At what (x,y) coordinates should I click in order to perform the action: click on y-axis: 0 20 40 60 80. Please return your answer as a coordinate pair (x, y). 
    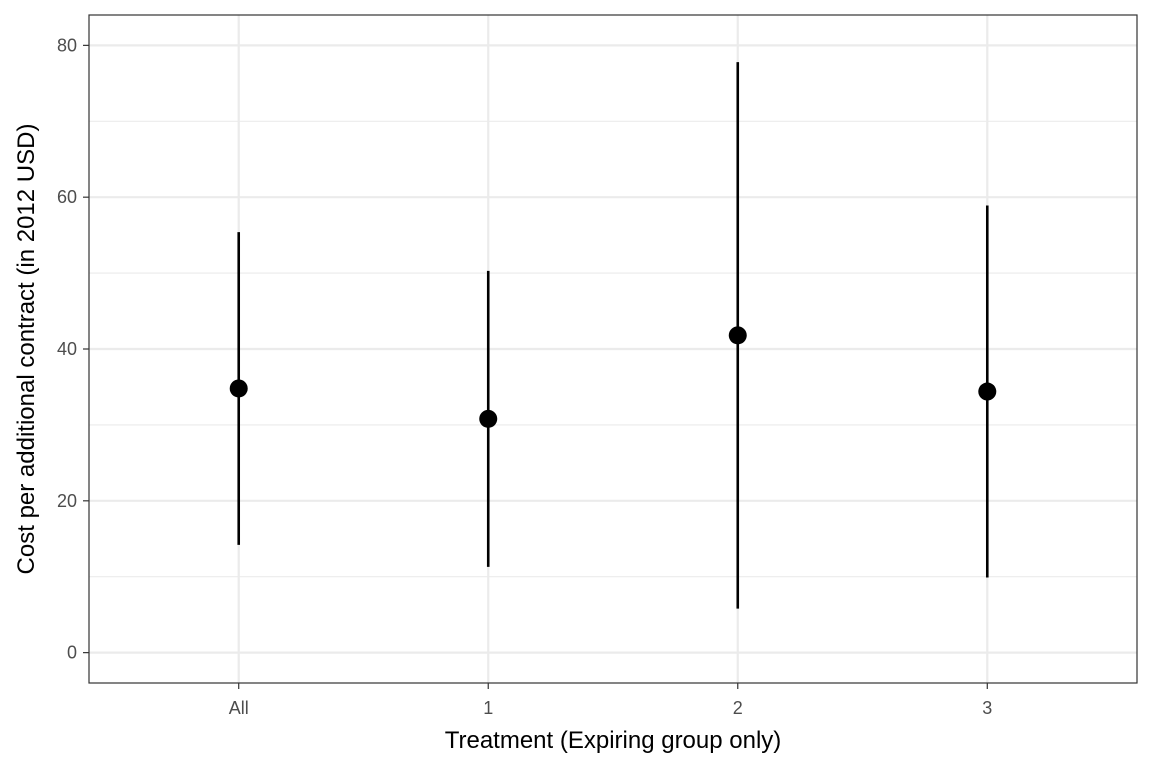
    Looking at the image, I should click on (73, 349).